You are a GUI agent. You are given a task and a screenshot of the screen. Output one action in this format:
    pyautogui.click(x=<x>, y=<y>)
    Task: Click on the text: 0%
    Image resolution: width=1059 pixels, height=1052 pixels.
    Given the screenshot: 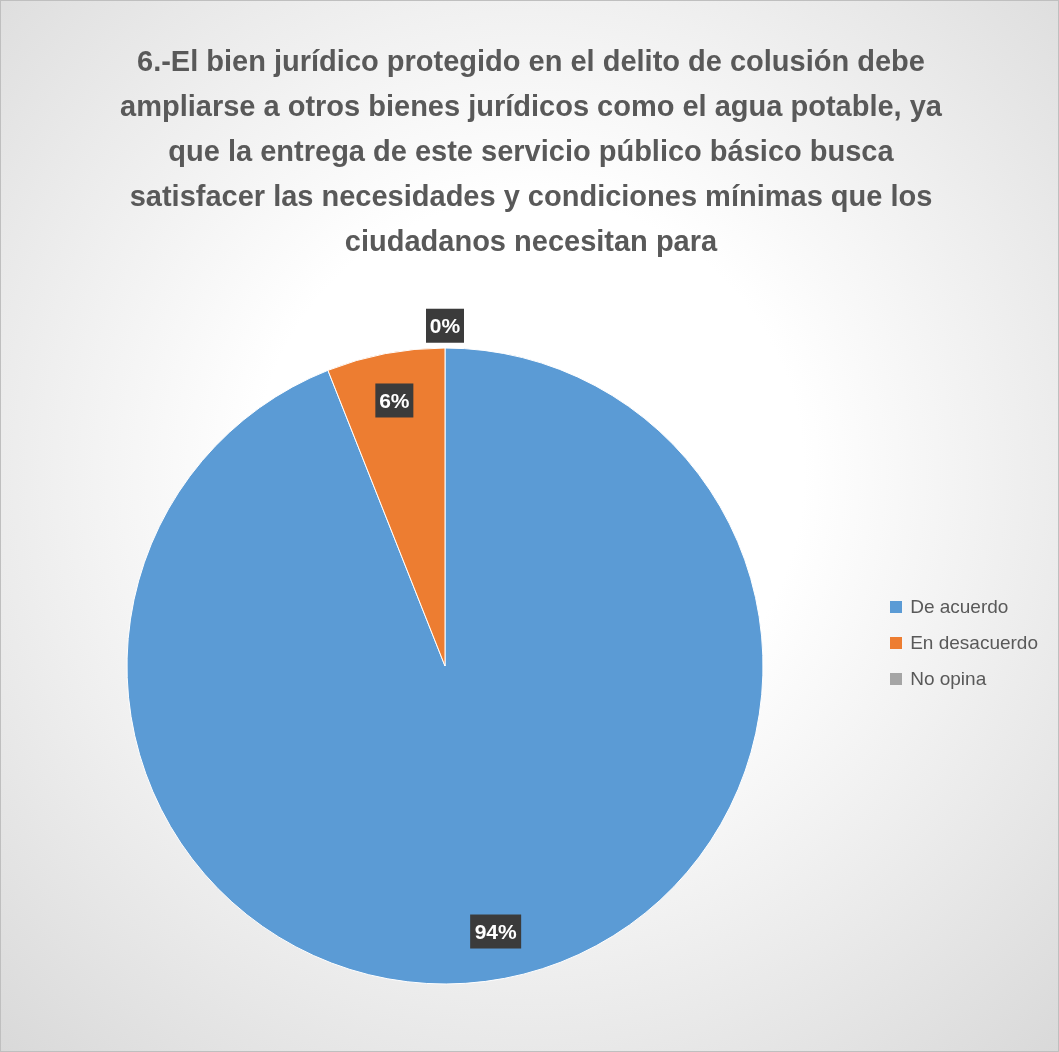 What is the action you would take?
    pyautogui.click(x=445, y=326)
    